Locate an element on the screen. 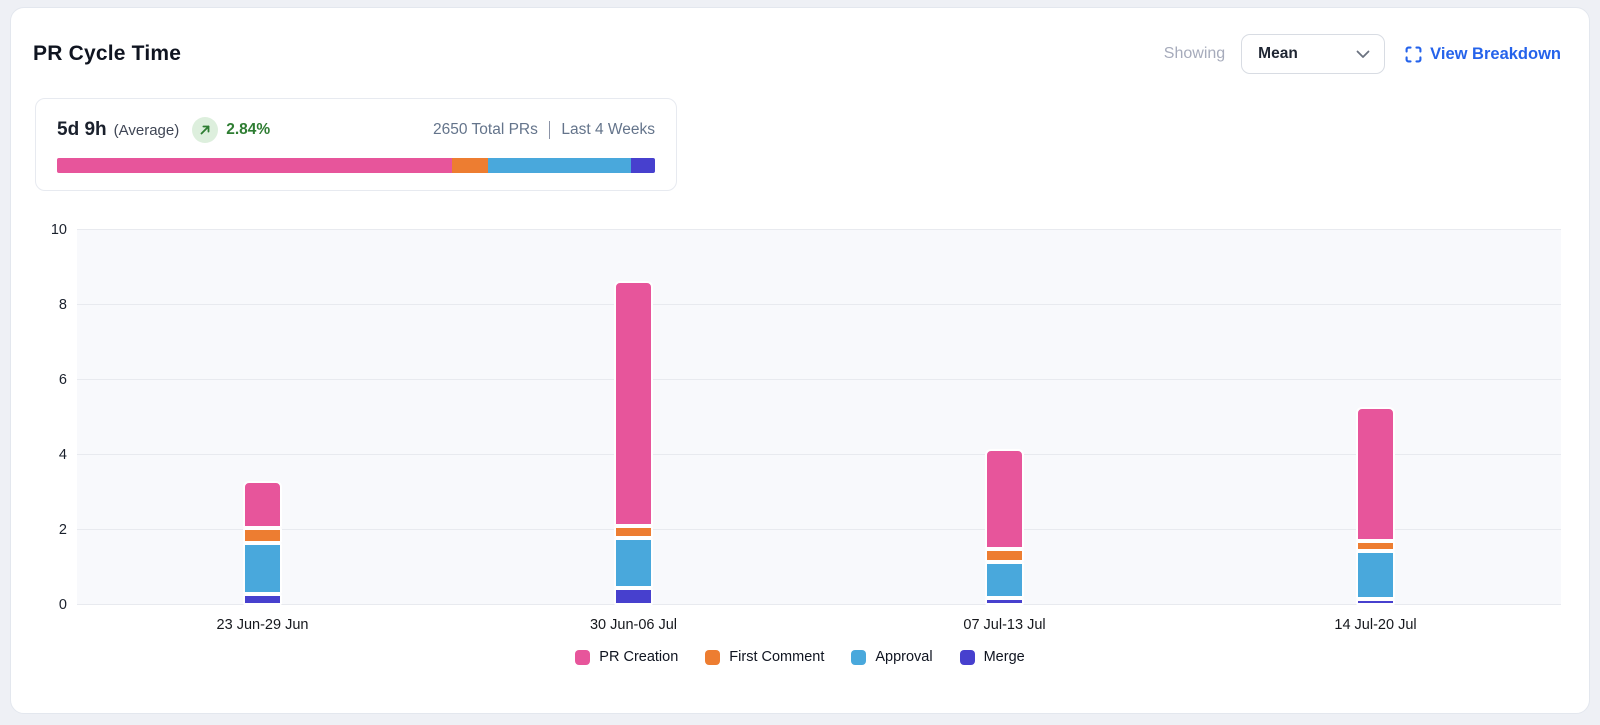 This screenshot has width=1600, height=725. trend-badge is located at coordinates (205, 130).